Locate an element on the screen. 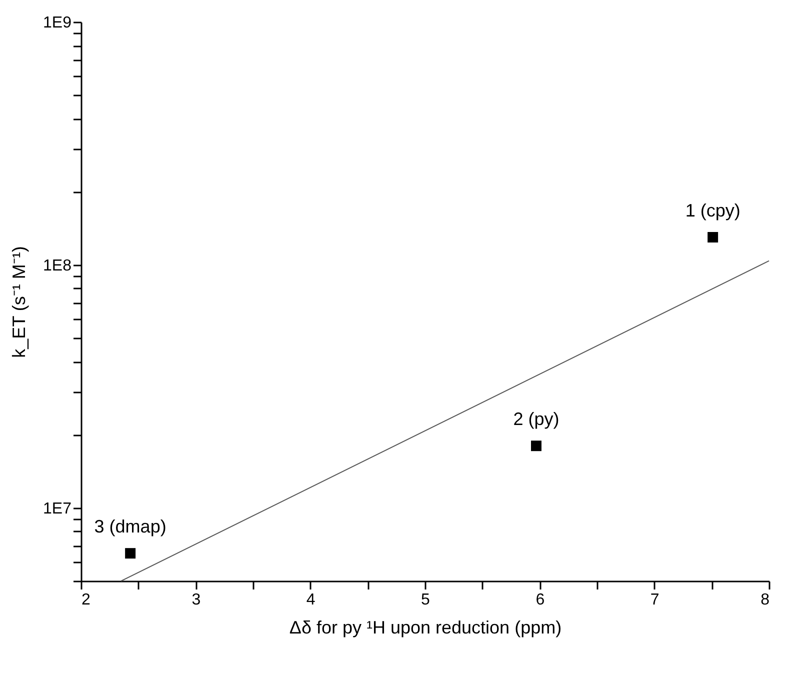  x-tick-label: 4 is located at coordinates (311, 600).